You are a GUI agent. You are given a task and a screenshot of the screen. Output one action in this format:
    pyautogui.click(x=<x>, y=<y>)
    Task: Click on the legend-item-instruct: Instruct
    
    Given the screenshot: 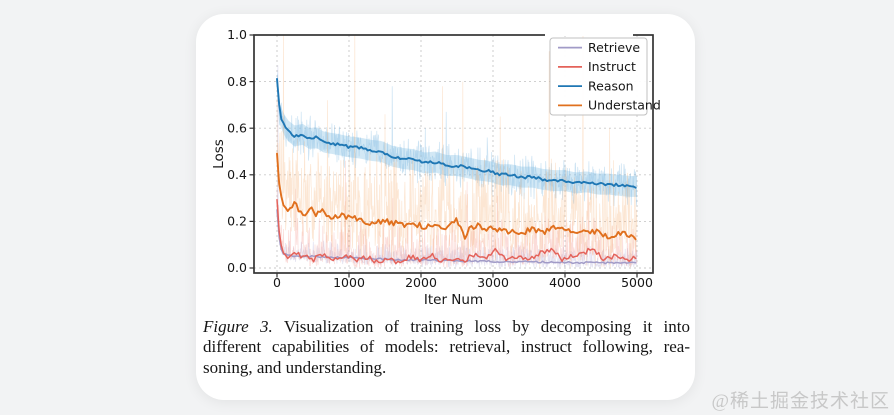 What is the action you would take?
    pyautogui.click(x=597, y=66)
    